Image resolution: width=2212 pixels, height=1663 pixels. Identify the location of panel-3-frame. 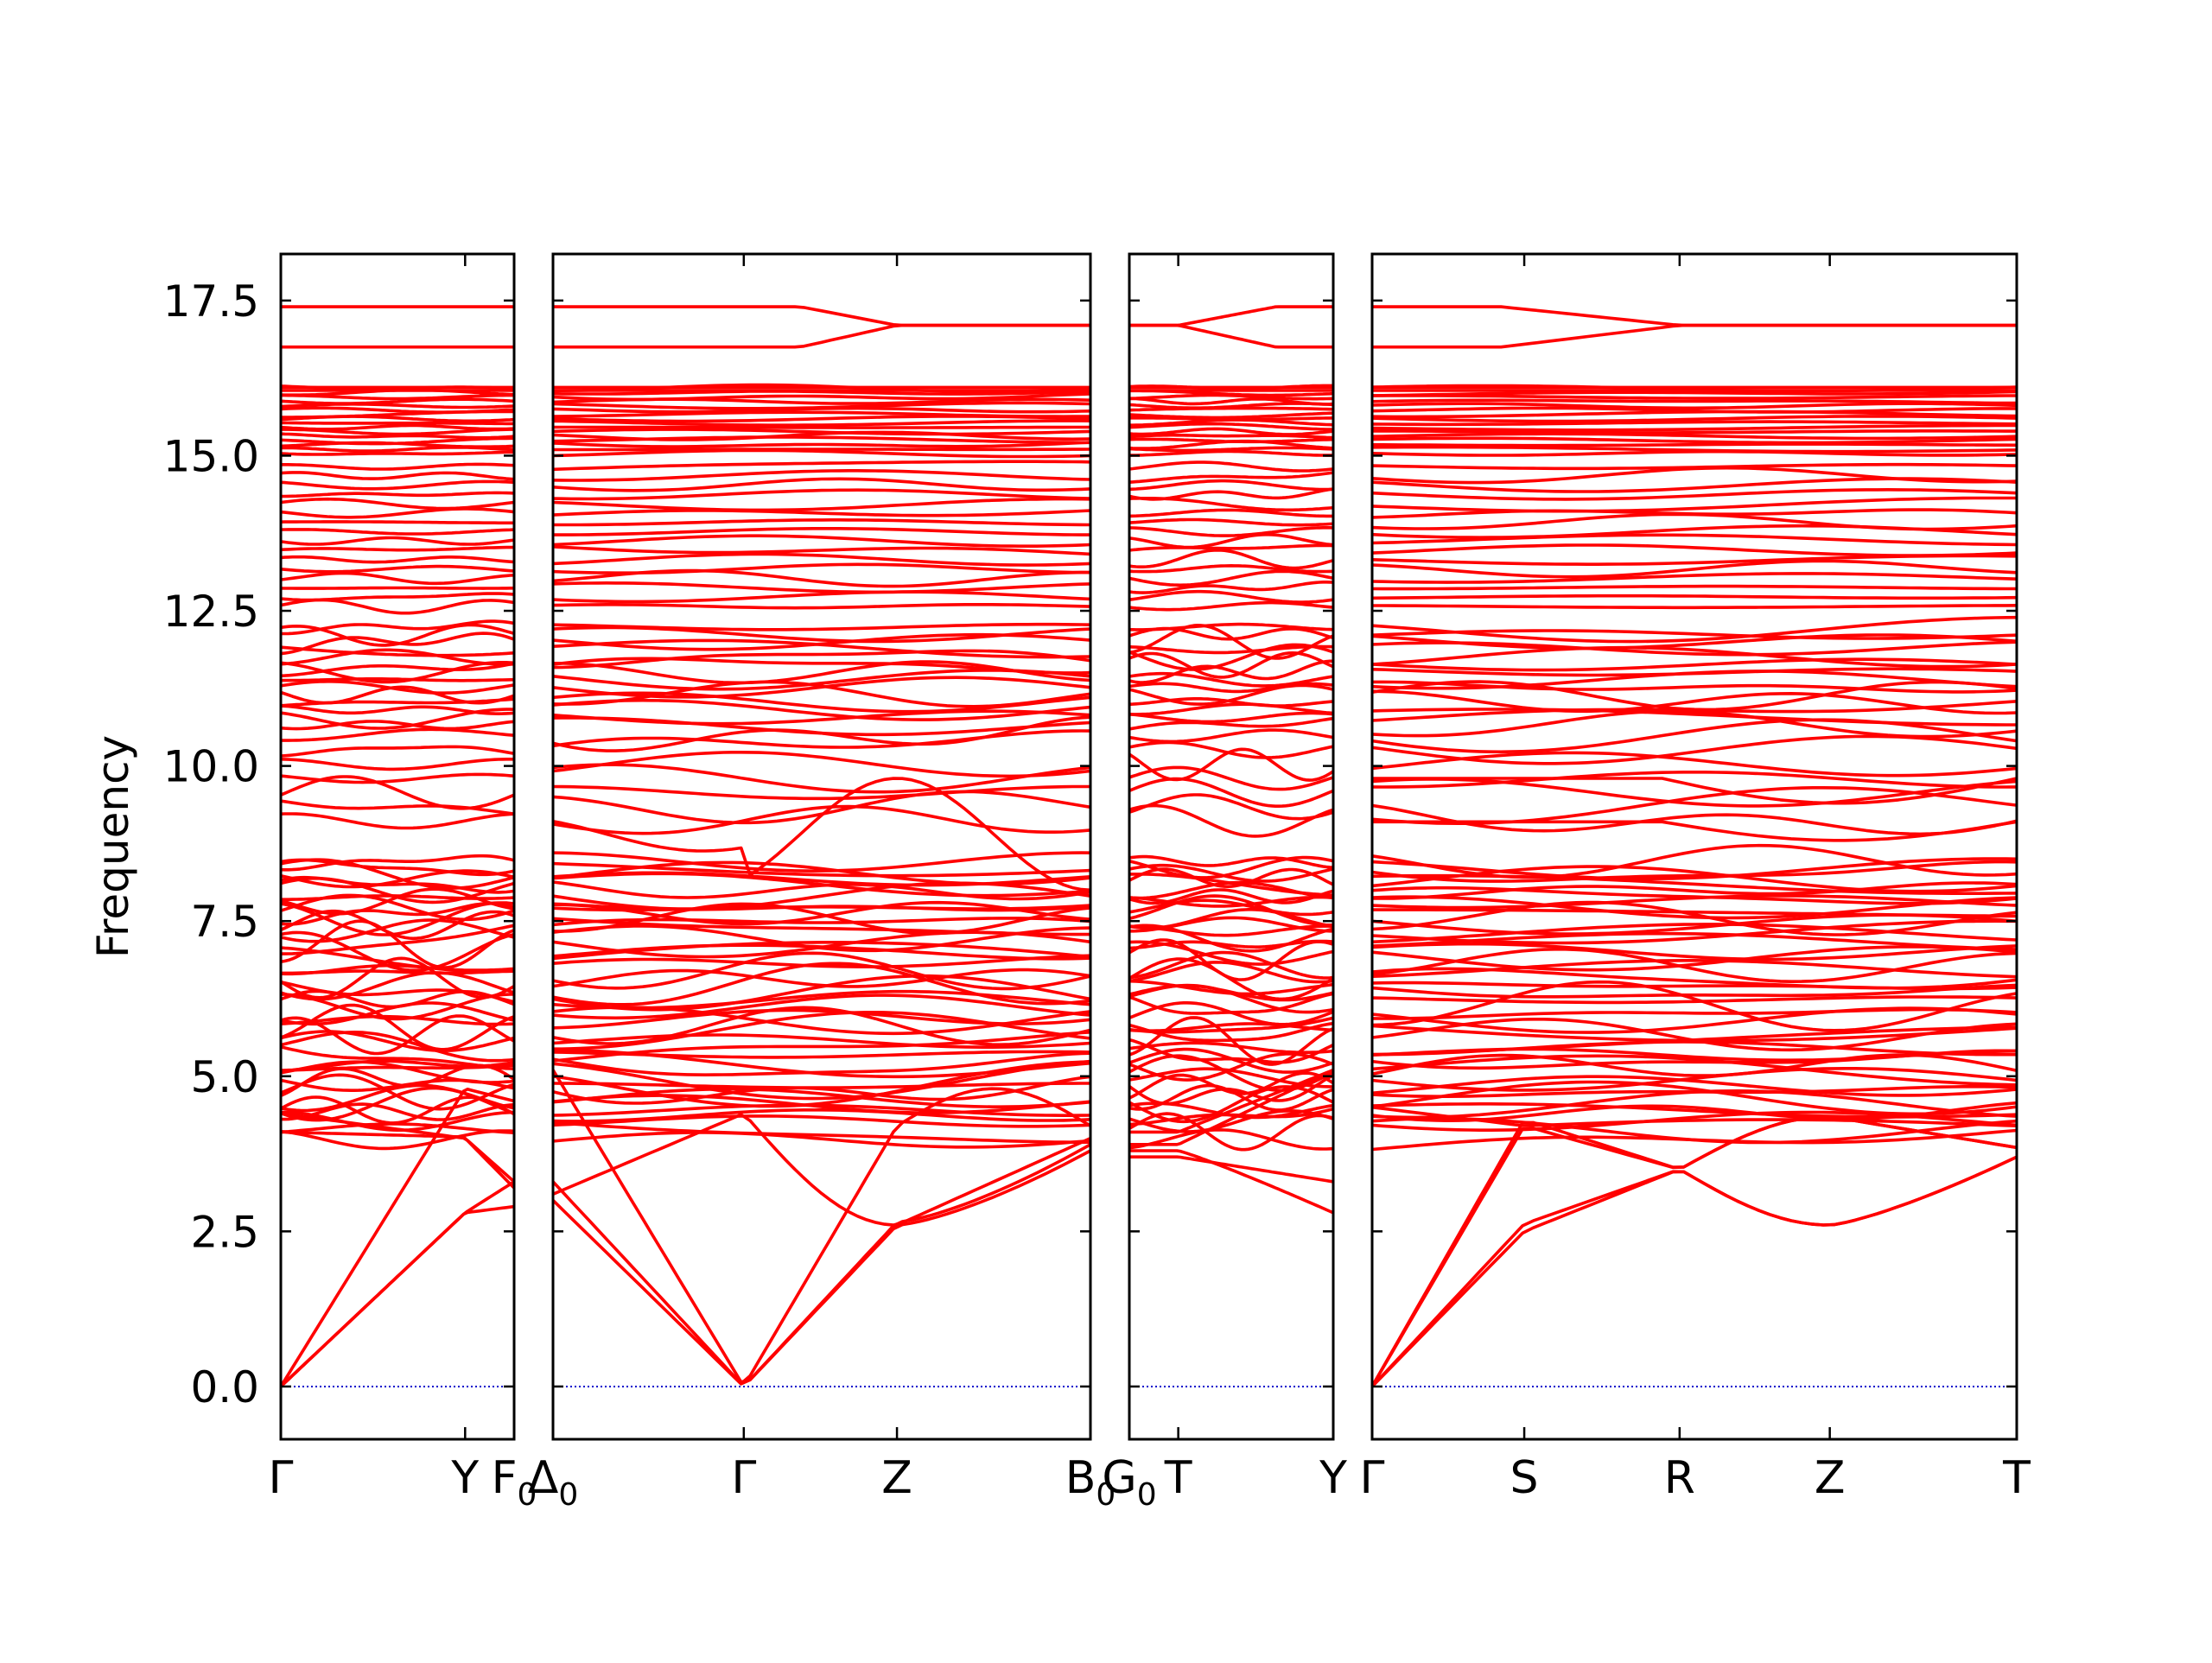
(1231, 847).